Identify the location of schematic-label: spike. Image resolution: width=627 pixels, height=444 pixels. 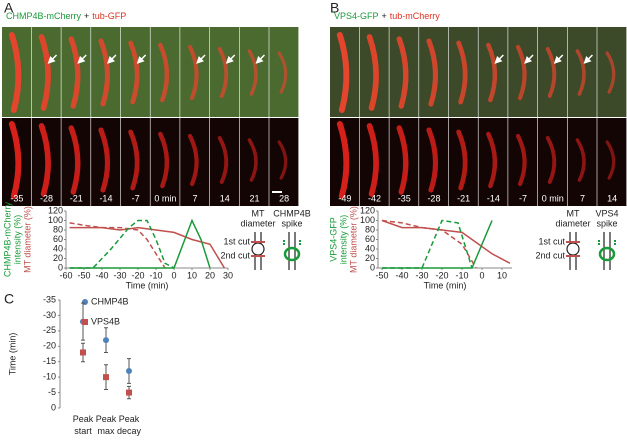
(291, 223).